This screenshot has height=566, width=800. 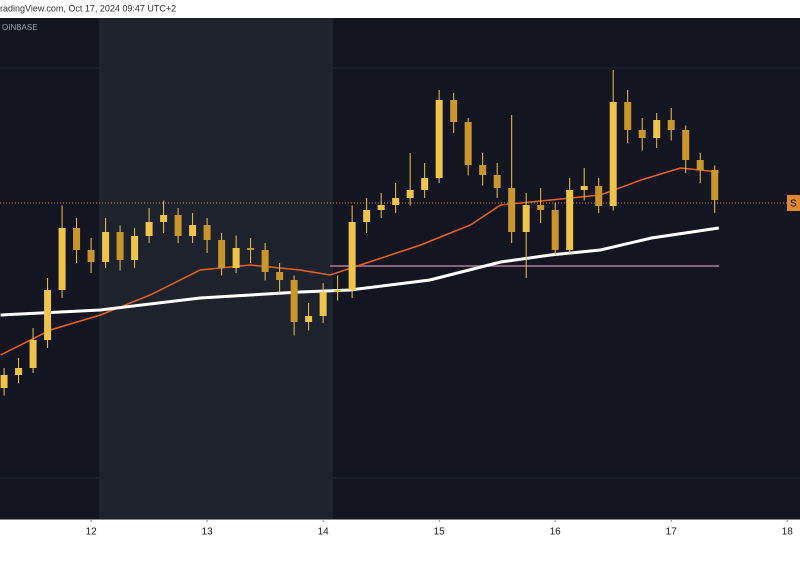 What do you see at coordinates (788, 532) in the screenshot?
I see `x-tick-label: 18` at bounding box center [788, 532].